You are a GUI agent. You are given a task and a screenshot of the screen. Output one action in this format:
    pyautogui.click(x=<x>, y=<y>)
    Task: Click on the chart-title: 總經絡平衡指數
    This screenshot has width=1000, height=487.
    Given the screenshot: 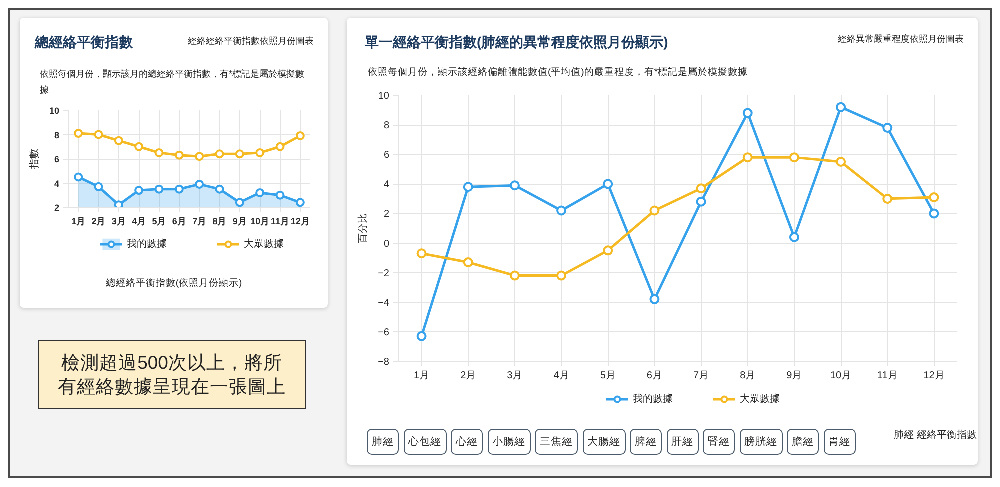 What is the action you would take?
    pyautogui.click(x=84, y=42)
    